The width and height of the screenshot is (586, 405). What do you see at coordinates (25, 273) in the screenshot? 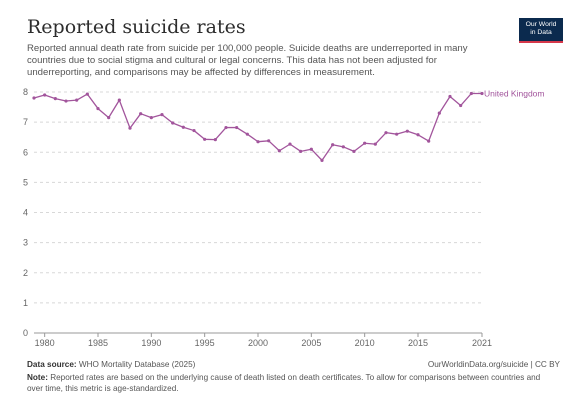
I see `y-tick-label: 2` at bounding box center [25, 273].